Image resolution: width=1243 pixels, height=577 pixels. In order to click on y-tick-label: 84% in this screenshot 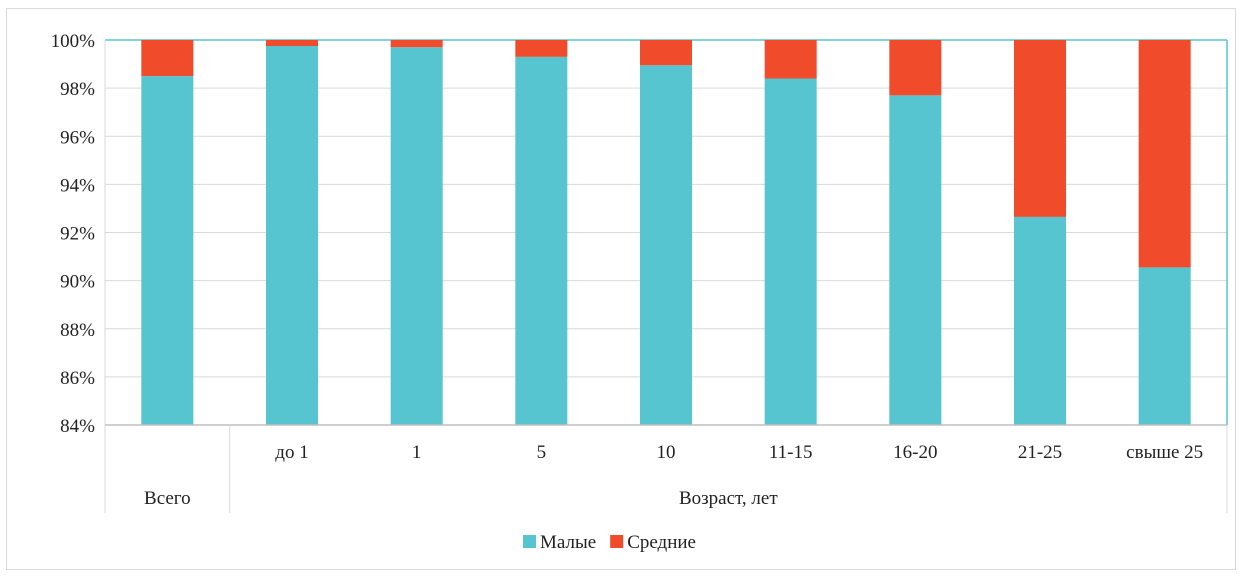, I will do `click(77, 426)`.